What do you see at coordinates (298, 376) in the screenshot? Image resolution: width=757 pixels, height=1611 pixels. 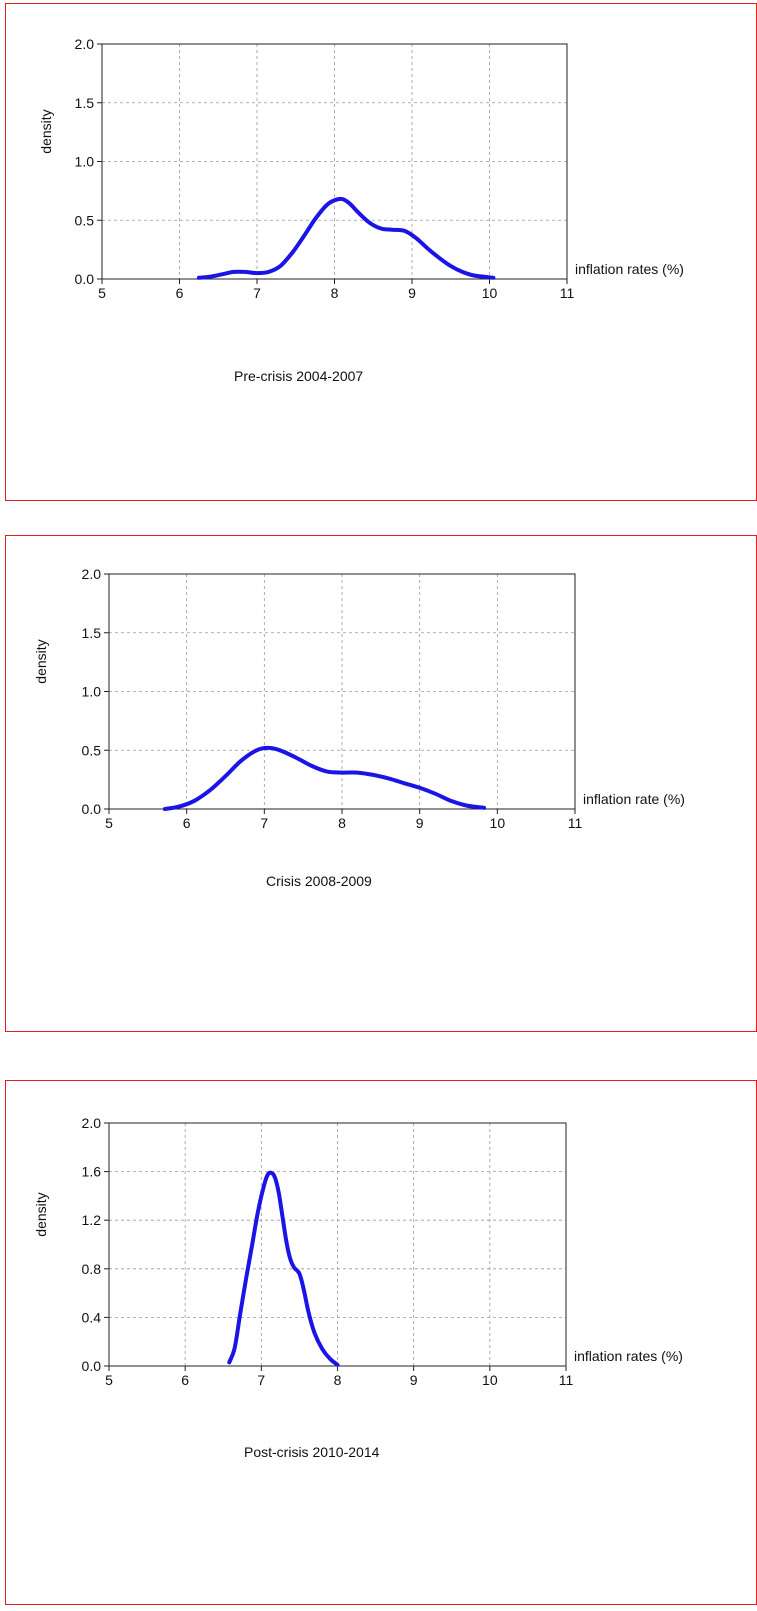 I see `chart-caption: Pre-crisis 2004-2007` at bounding box center [298, 376].